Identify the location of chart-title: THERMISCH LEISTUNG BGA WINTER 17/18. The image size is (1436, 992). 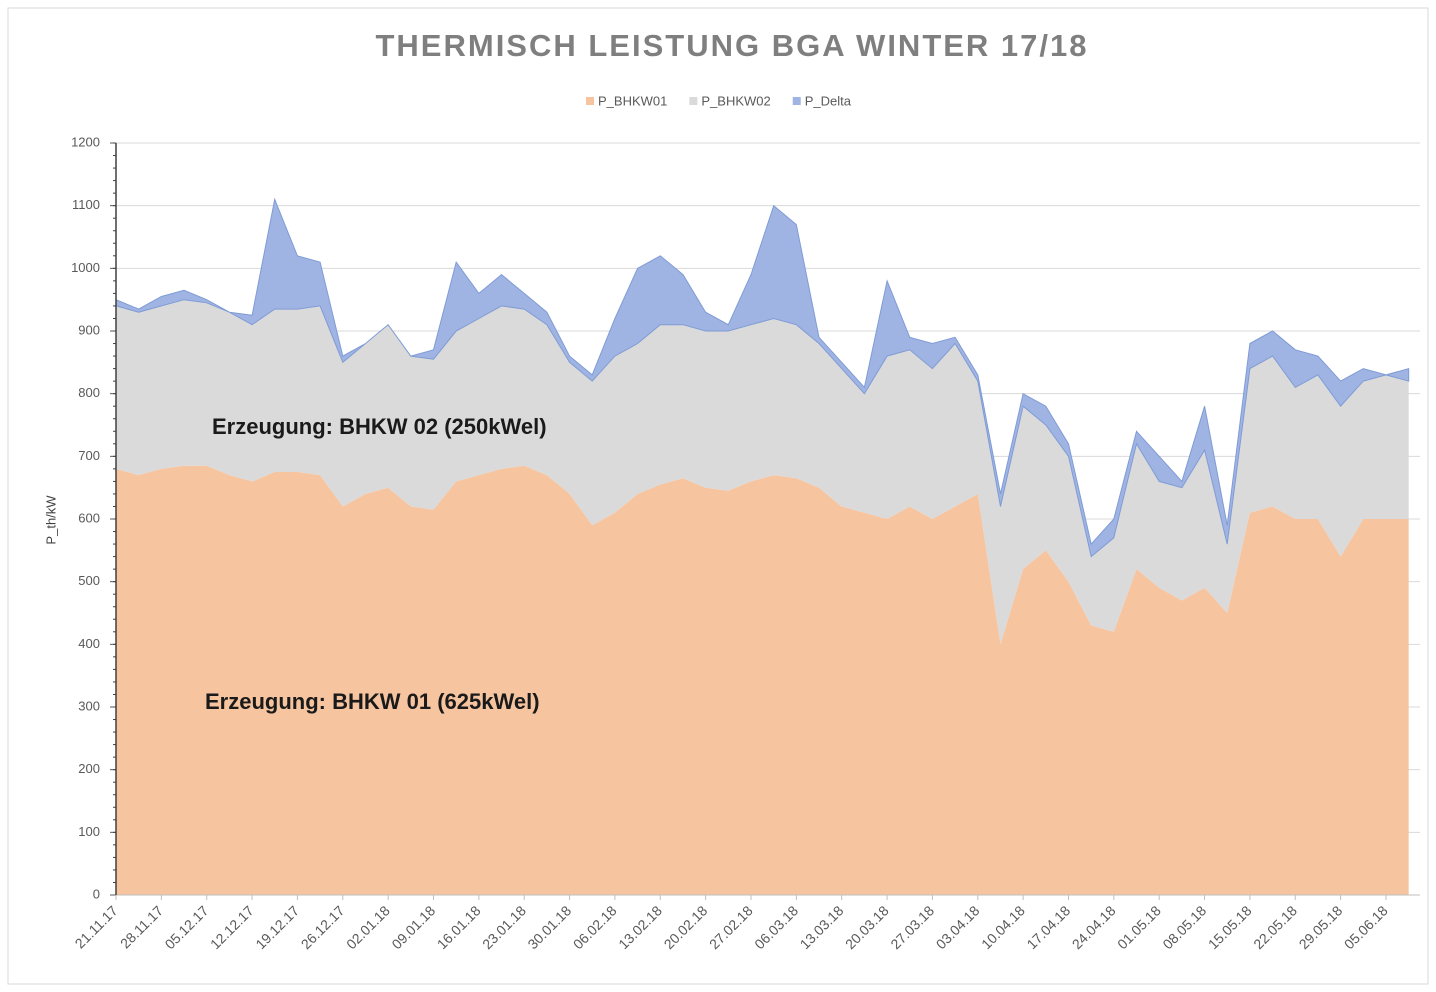
(731, 45).